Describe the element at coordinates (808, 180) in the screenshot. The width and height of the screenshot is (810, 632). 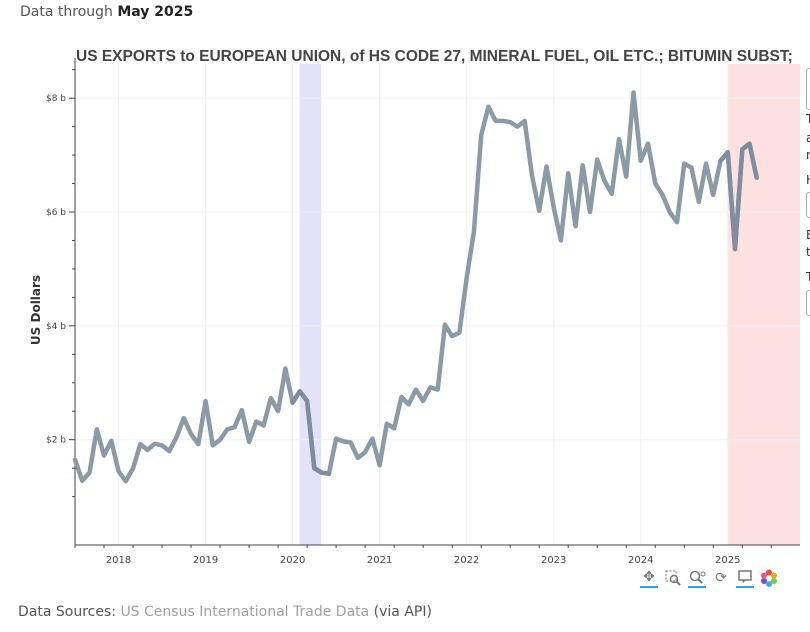
I see `panel-text-4: H` at that location.